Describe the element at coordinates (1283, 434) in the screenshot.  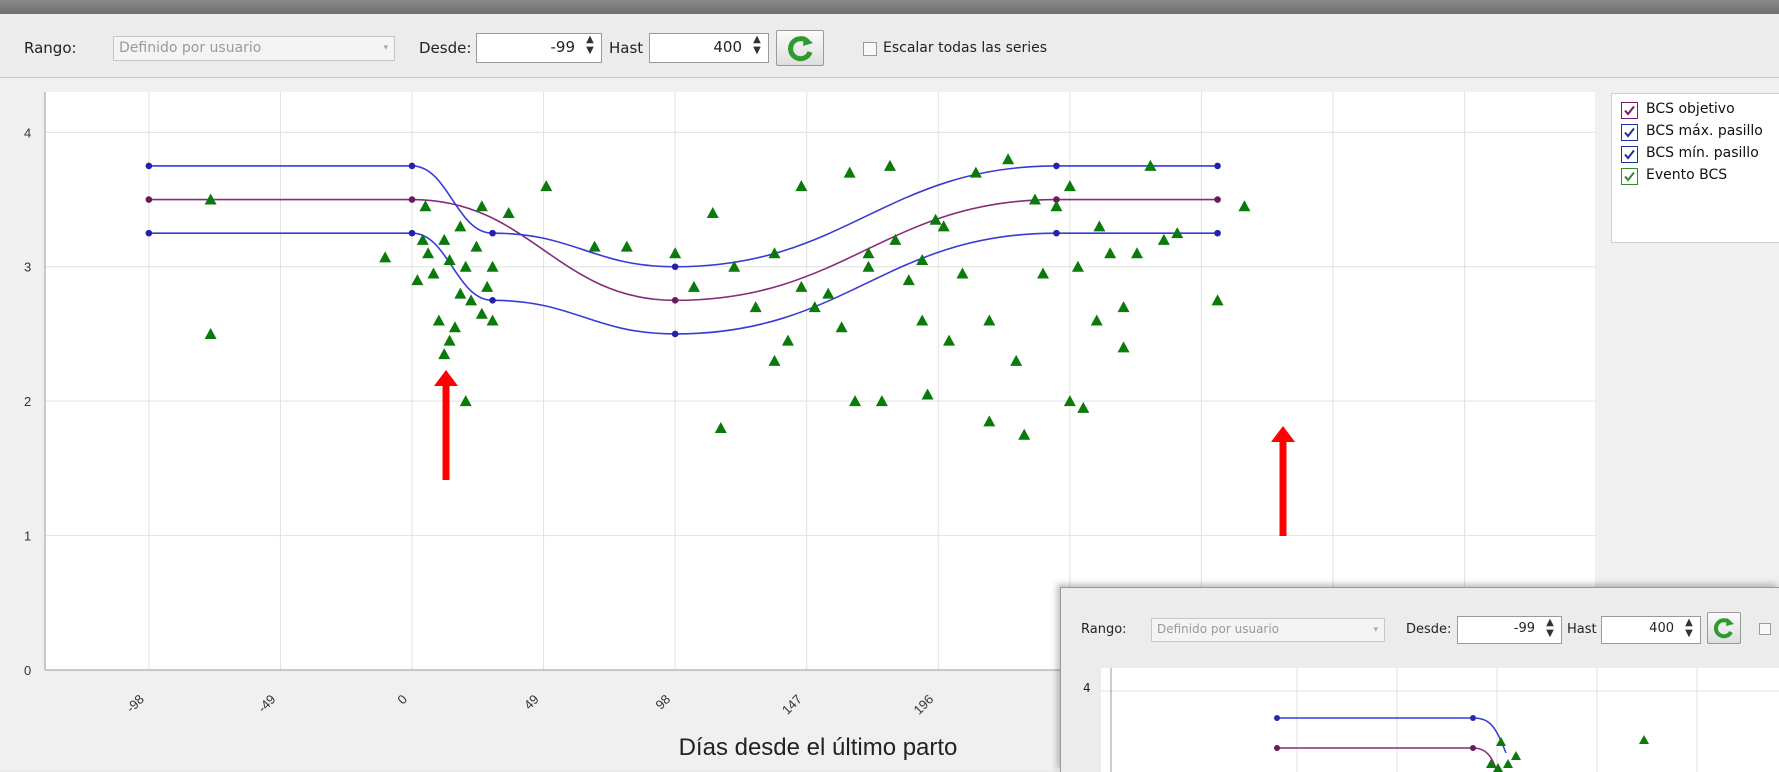
I see `red-arrow-2-head` at that location.